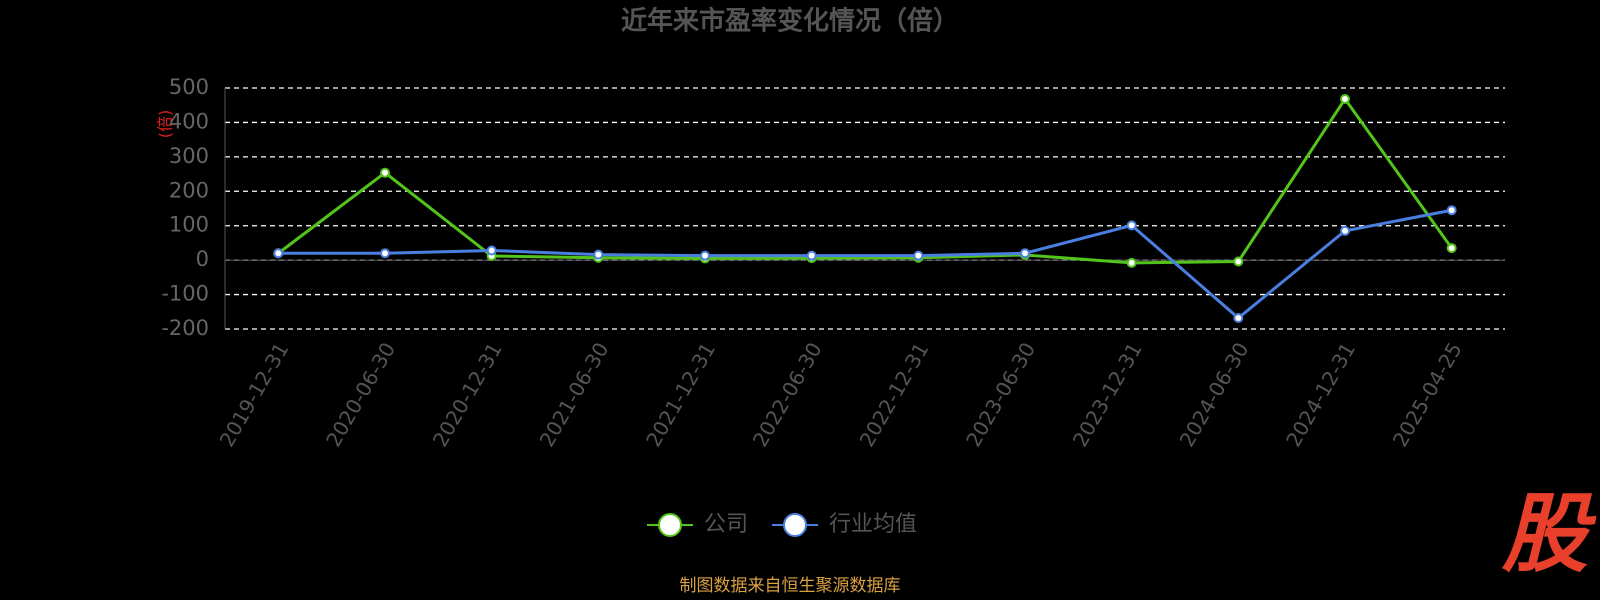 The height and width of the screenshot is (600, 1600). I want to click on x-tick-label: 2024-12-31, so click(1320, 394).